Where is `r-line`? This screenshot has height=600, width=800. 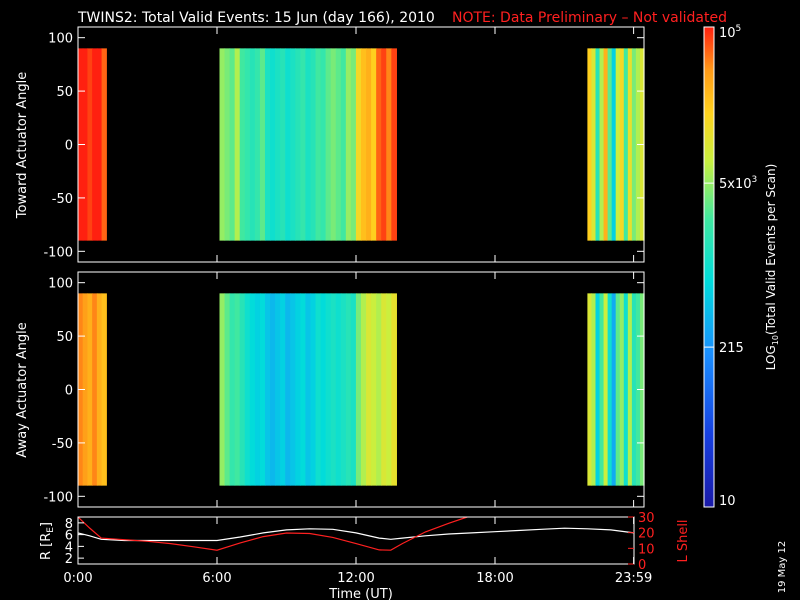
r-line is located at coordinates (356, 534).